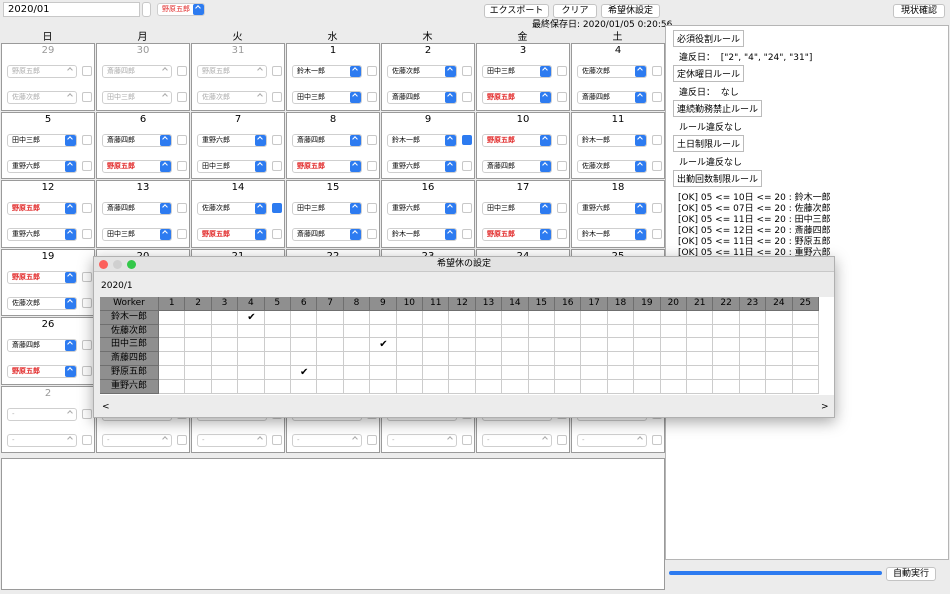 This screenshot has width=950, height=594. I want to click on minimize-button, so click(117, 264).